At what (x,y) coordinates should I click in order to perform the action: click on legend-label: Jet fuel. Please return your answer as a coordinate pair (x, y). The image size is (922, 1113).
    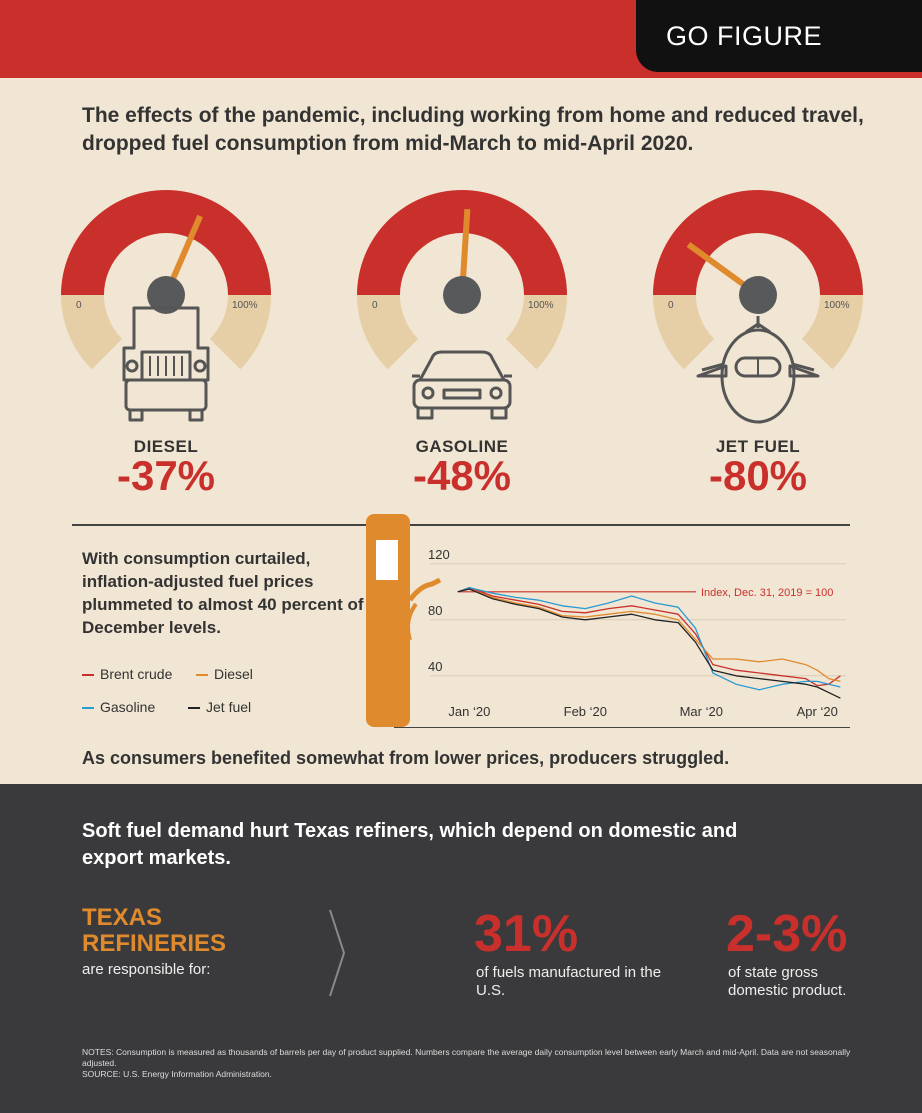
    Looking at the image, I should click on (229, 707).